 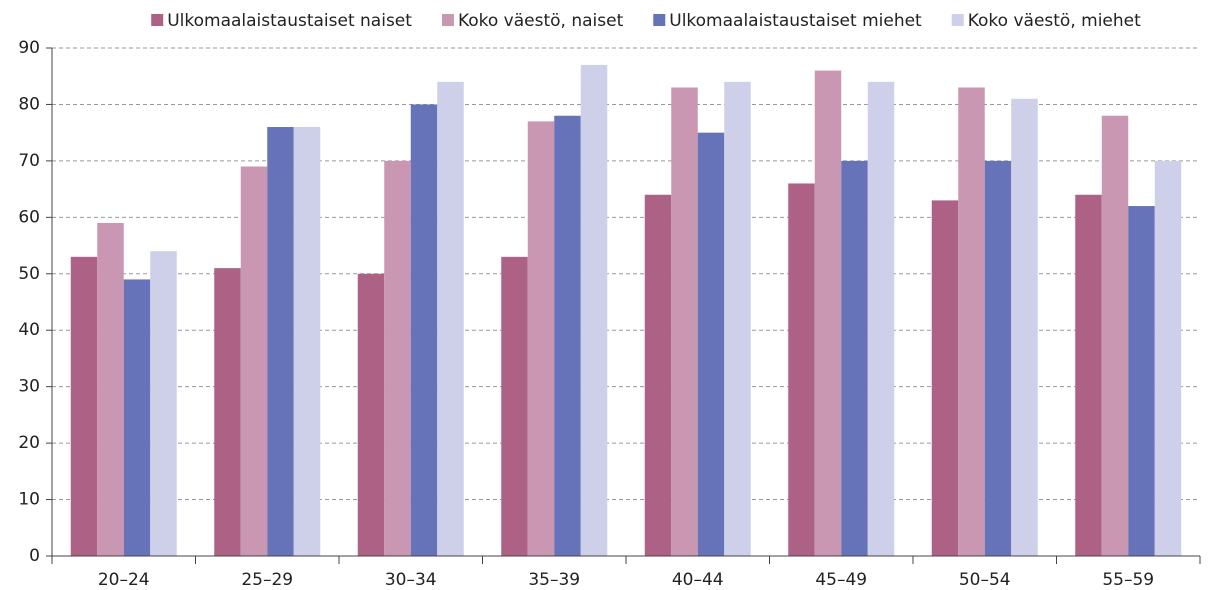 I want to click on x-tick-label: 25–29, so click(x=267, y=580).